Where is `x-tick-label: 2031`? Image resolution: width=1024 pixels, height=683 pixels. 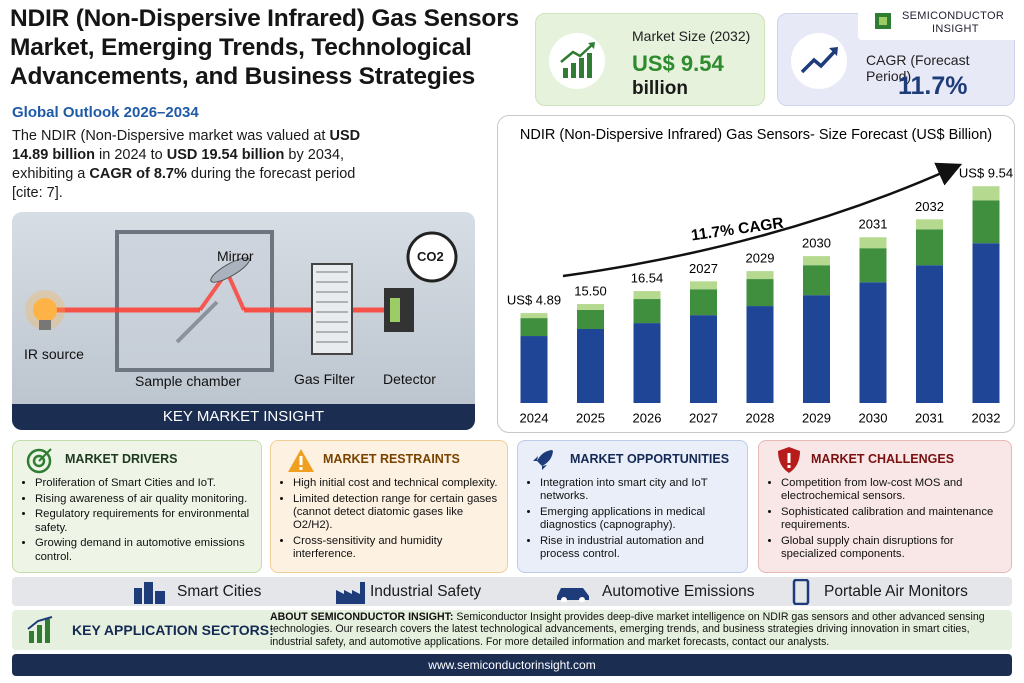 x-tick-label: 2031 is located at coordinates (929, 417).